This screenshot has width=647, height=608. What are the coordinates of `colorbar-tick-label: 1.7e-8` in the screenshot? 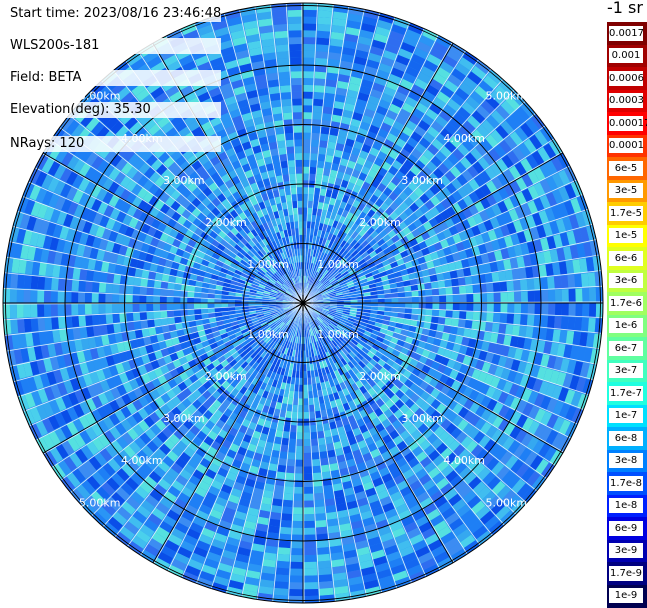 It's located at (626, 483).